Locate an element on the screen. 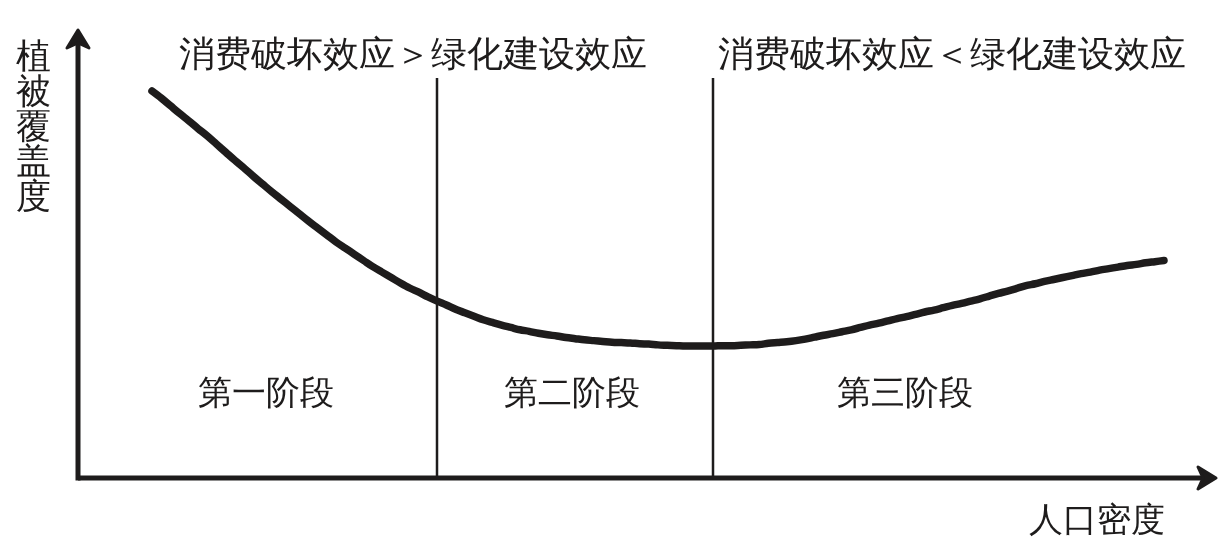 The height and width of the screenshot is (545, 1229). text: 消费破坏效应＞绿化建设效应 is located at coordinates (413, 53).